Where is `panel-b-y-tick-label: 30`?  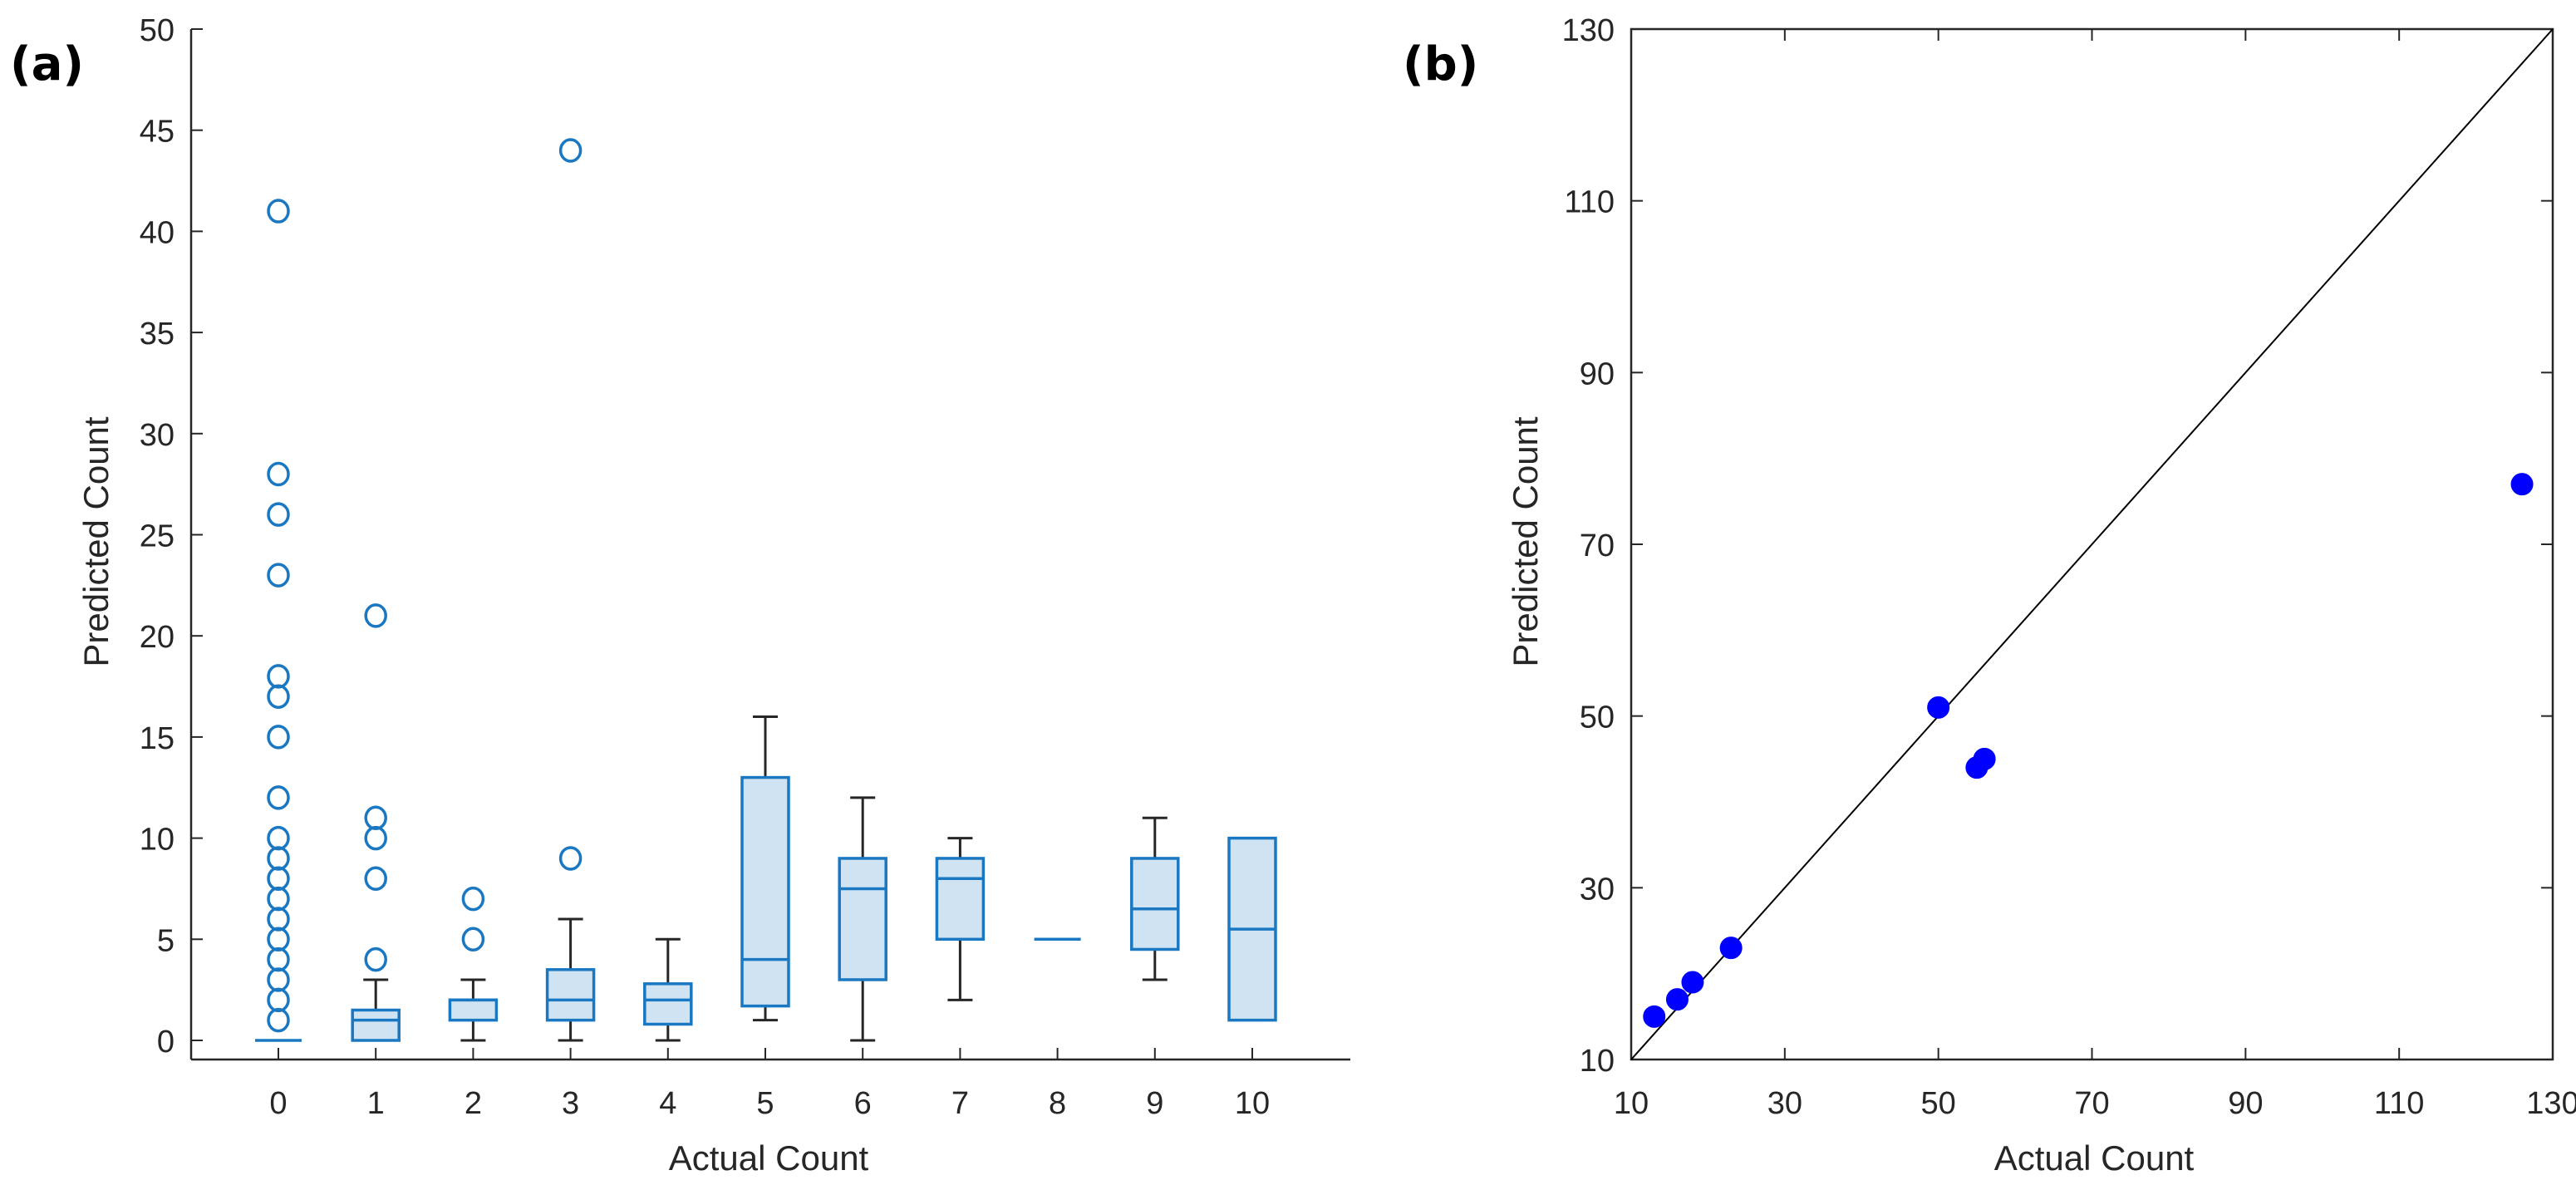
panel-b-y-tick-label: 30 is located at coordinates (1597, 889).